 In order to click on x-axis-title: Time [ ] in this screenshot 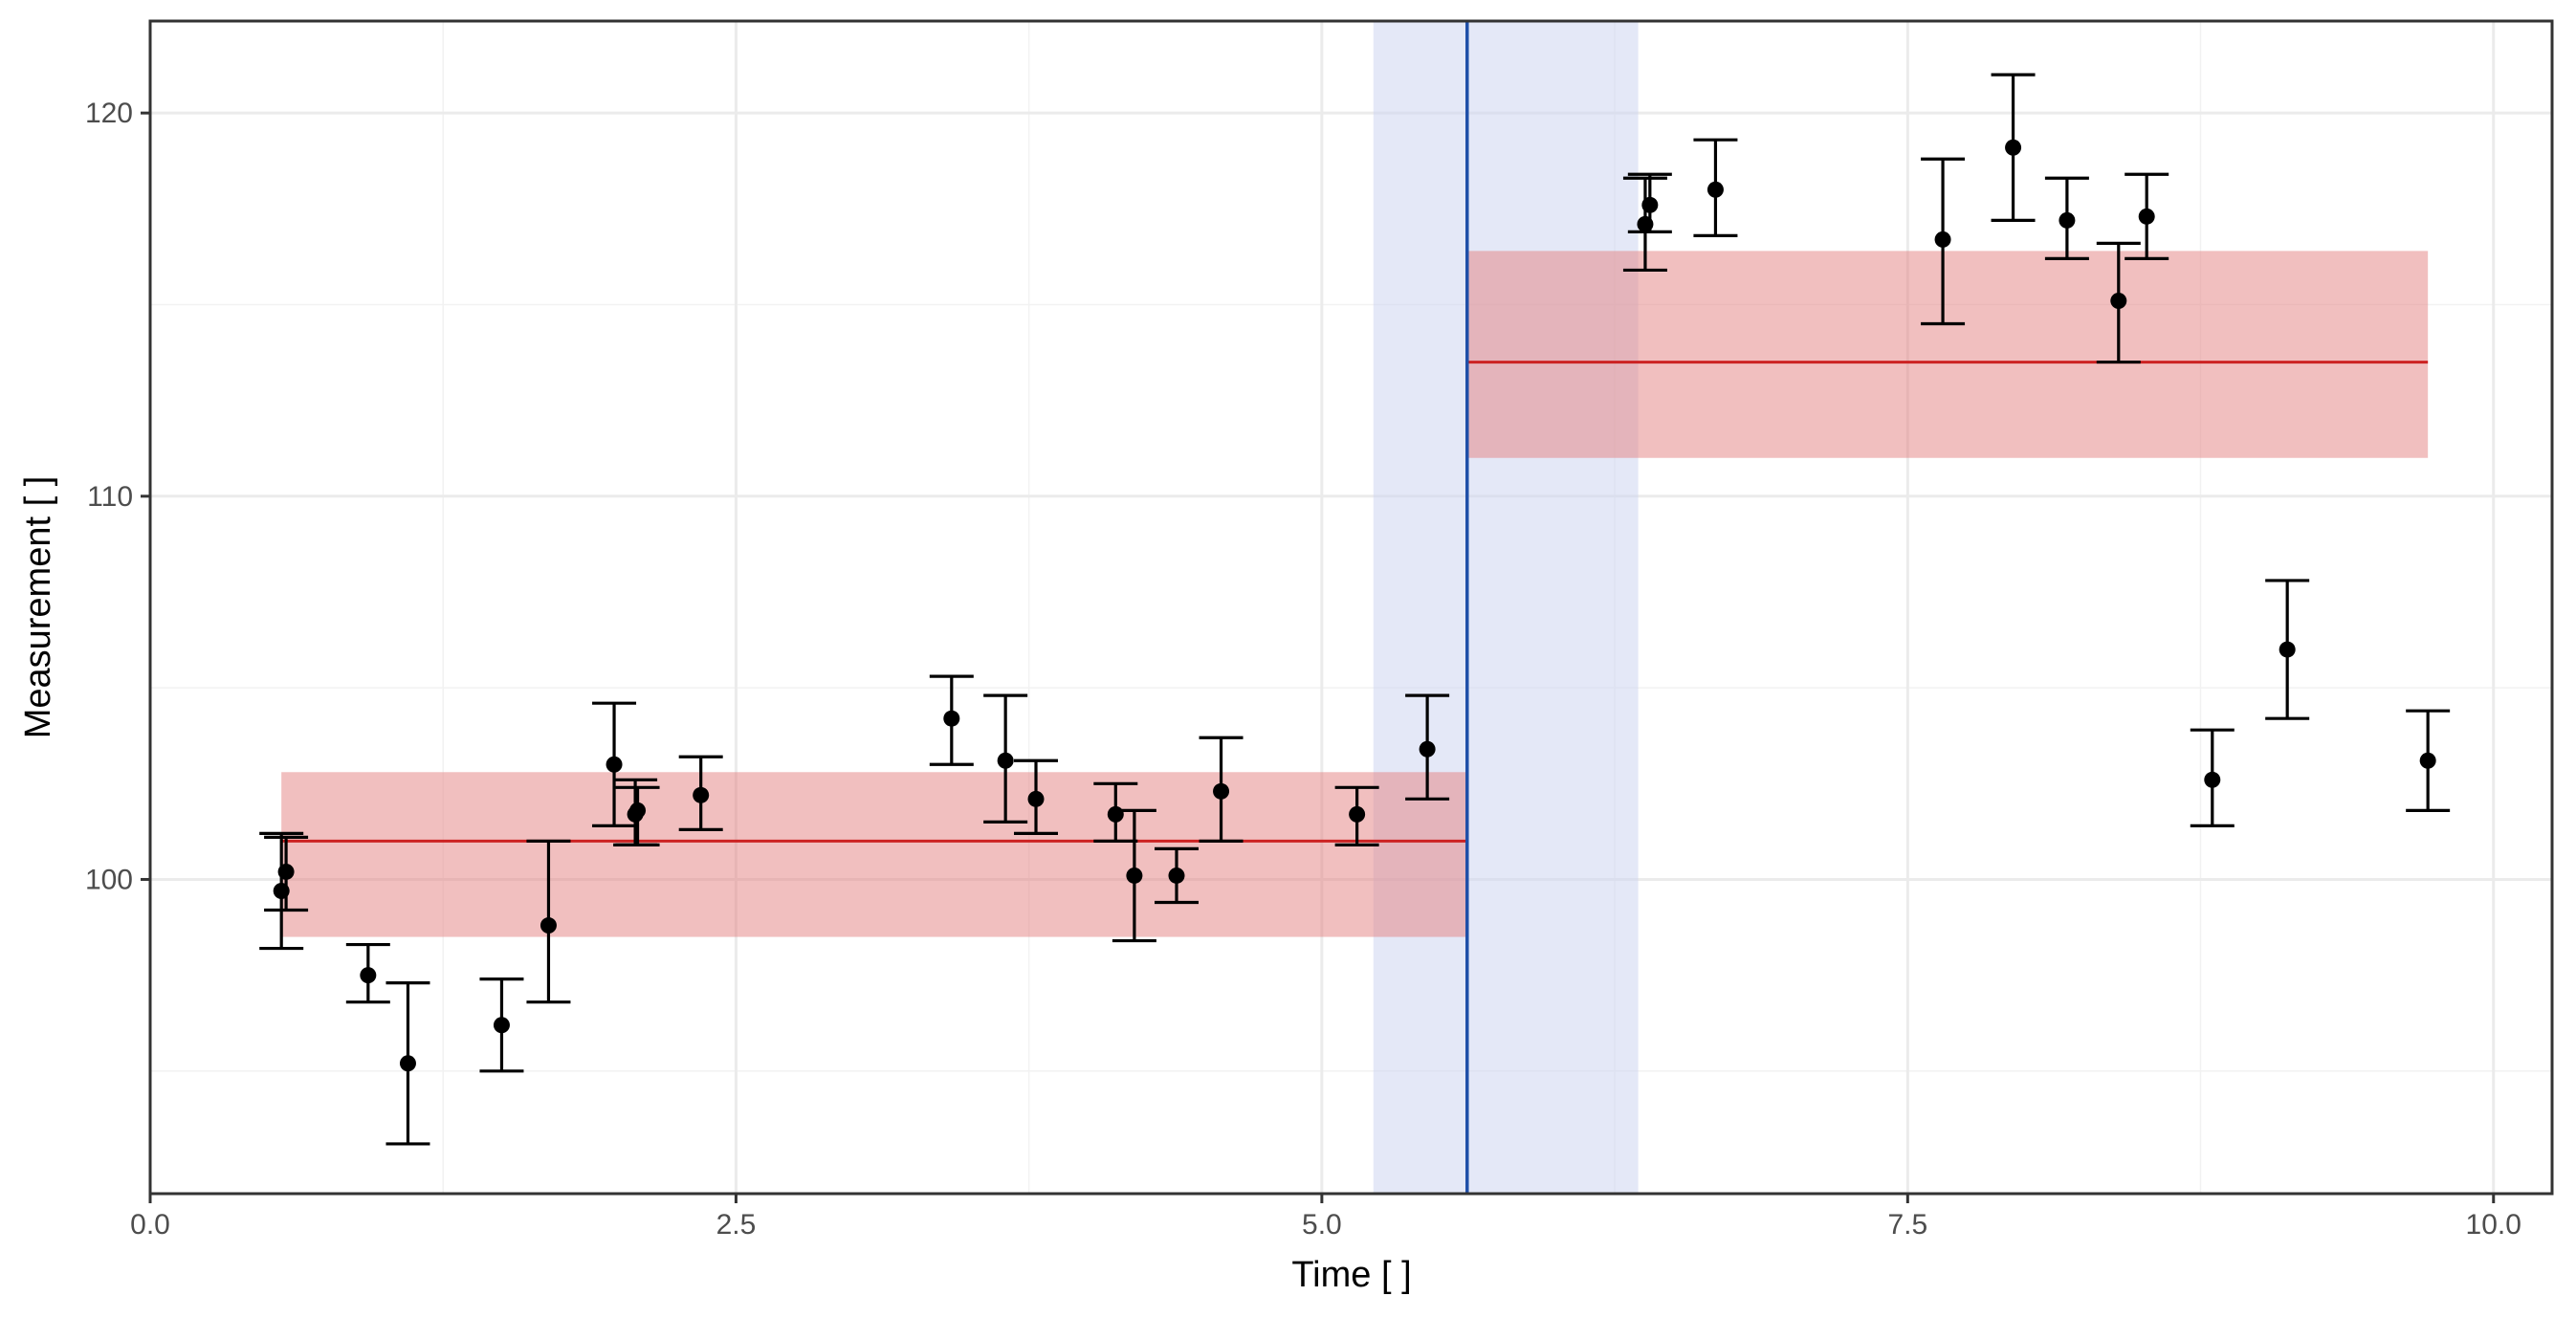, I will do `click(1351, 1275)`.